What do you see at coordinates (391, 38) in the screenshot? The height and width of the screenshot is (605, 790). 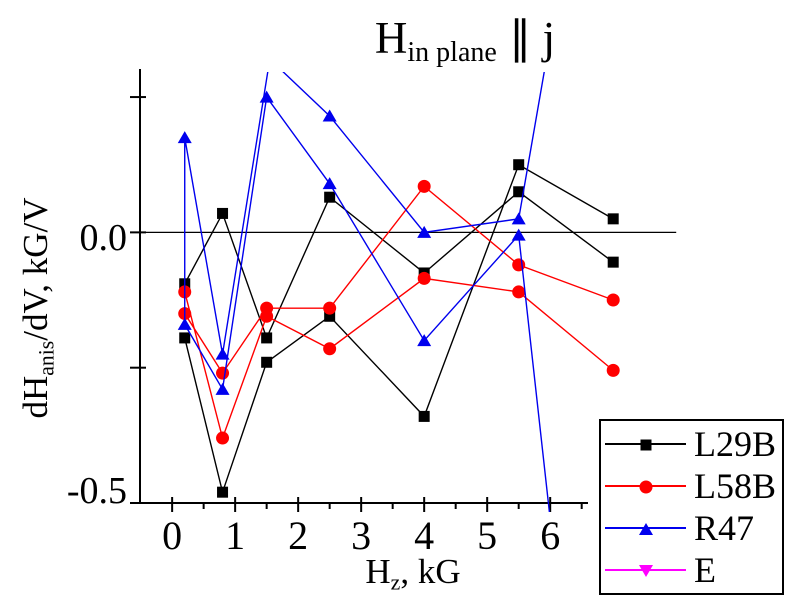 I see `title-main: H` at bounding box center [391, 38].